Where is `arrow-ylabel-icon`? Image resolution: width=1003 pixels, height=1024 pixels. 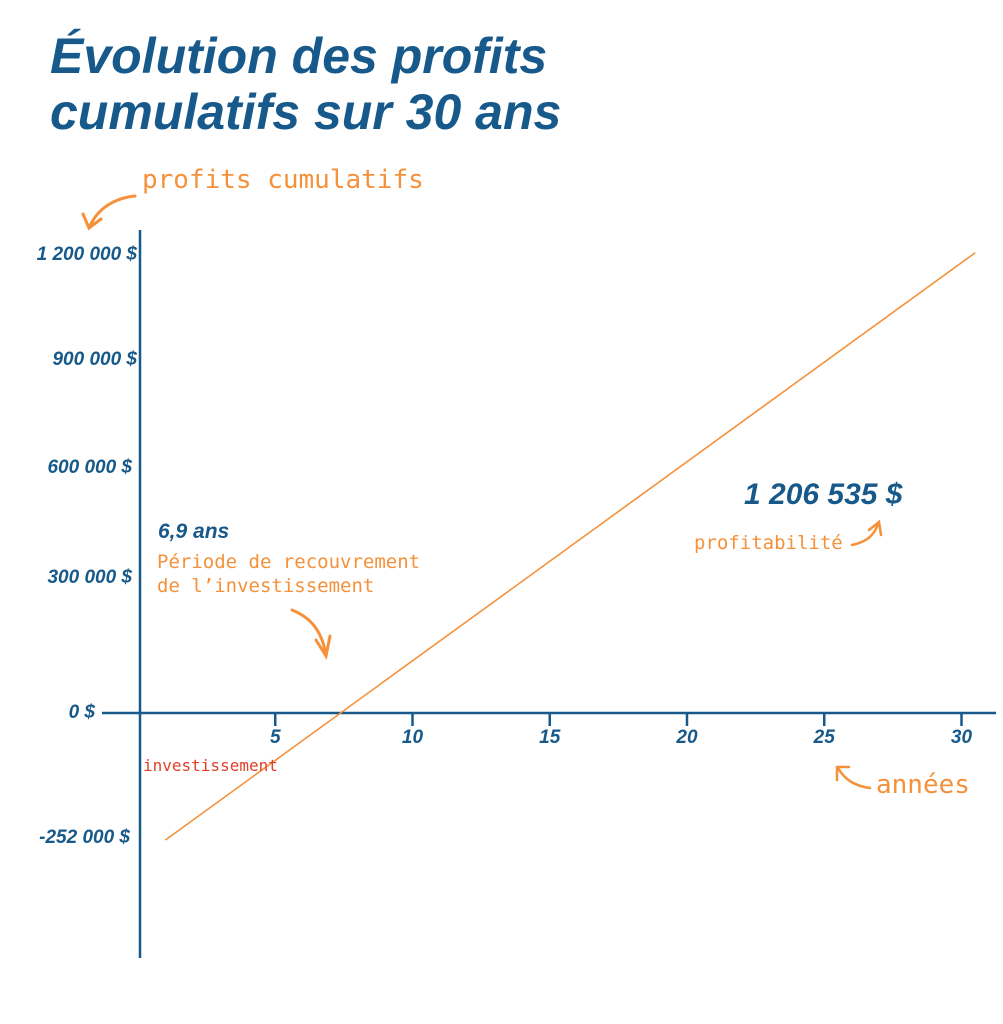
arrow-ylabel-icon is located at coordinates (109, 212).